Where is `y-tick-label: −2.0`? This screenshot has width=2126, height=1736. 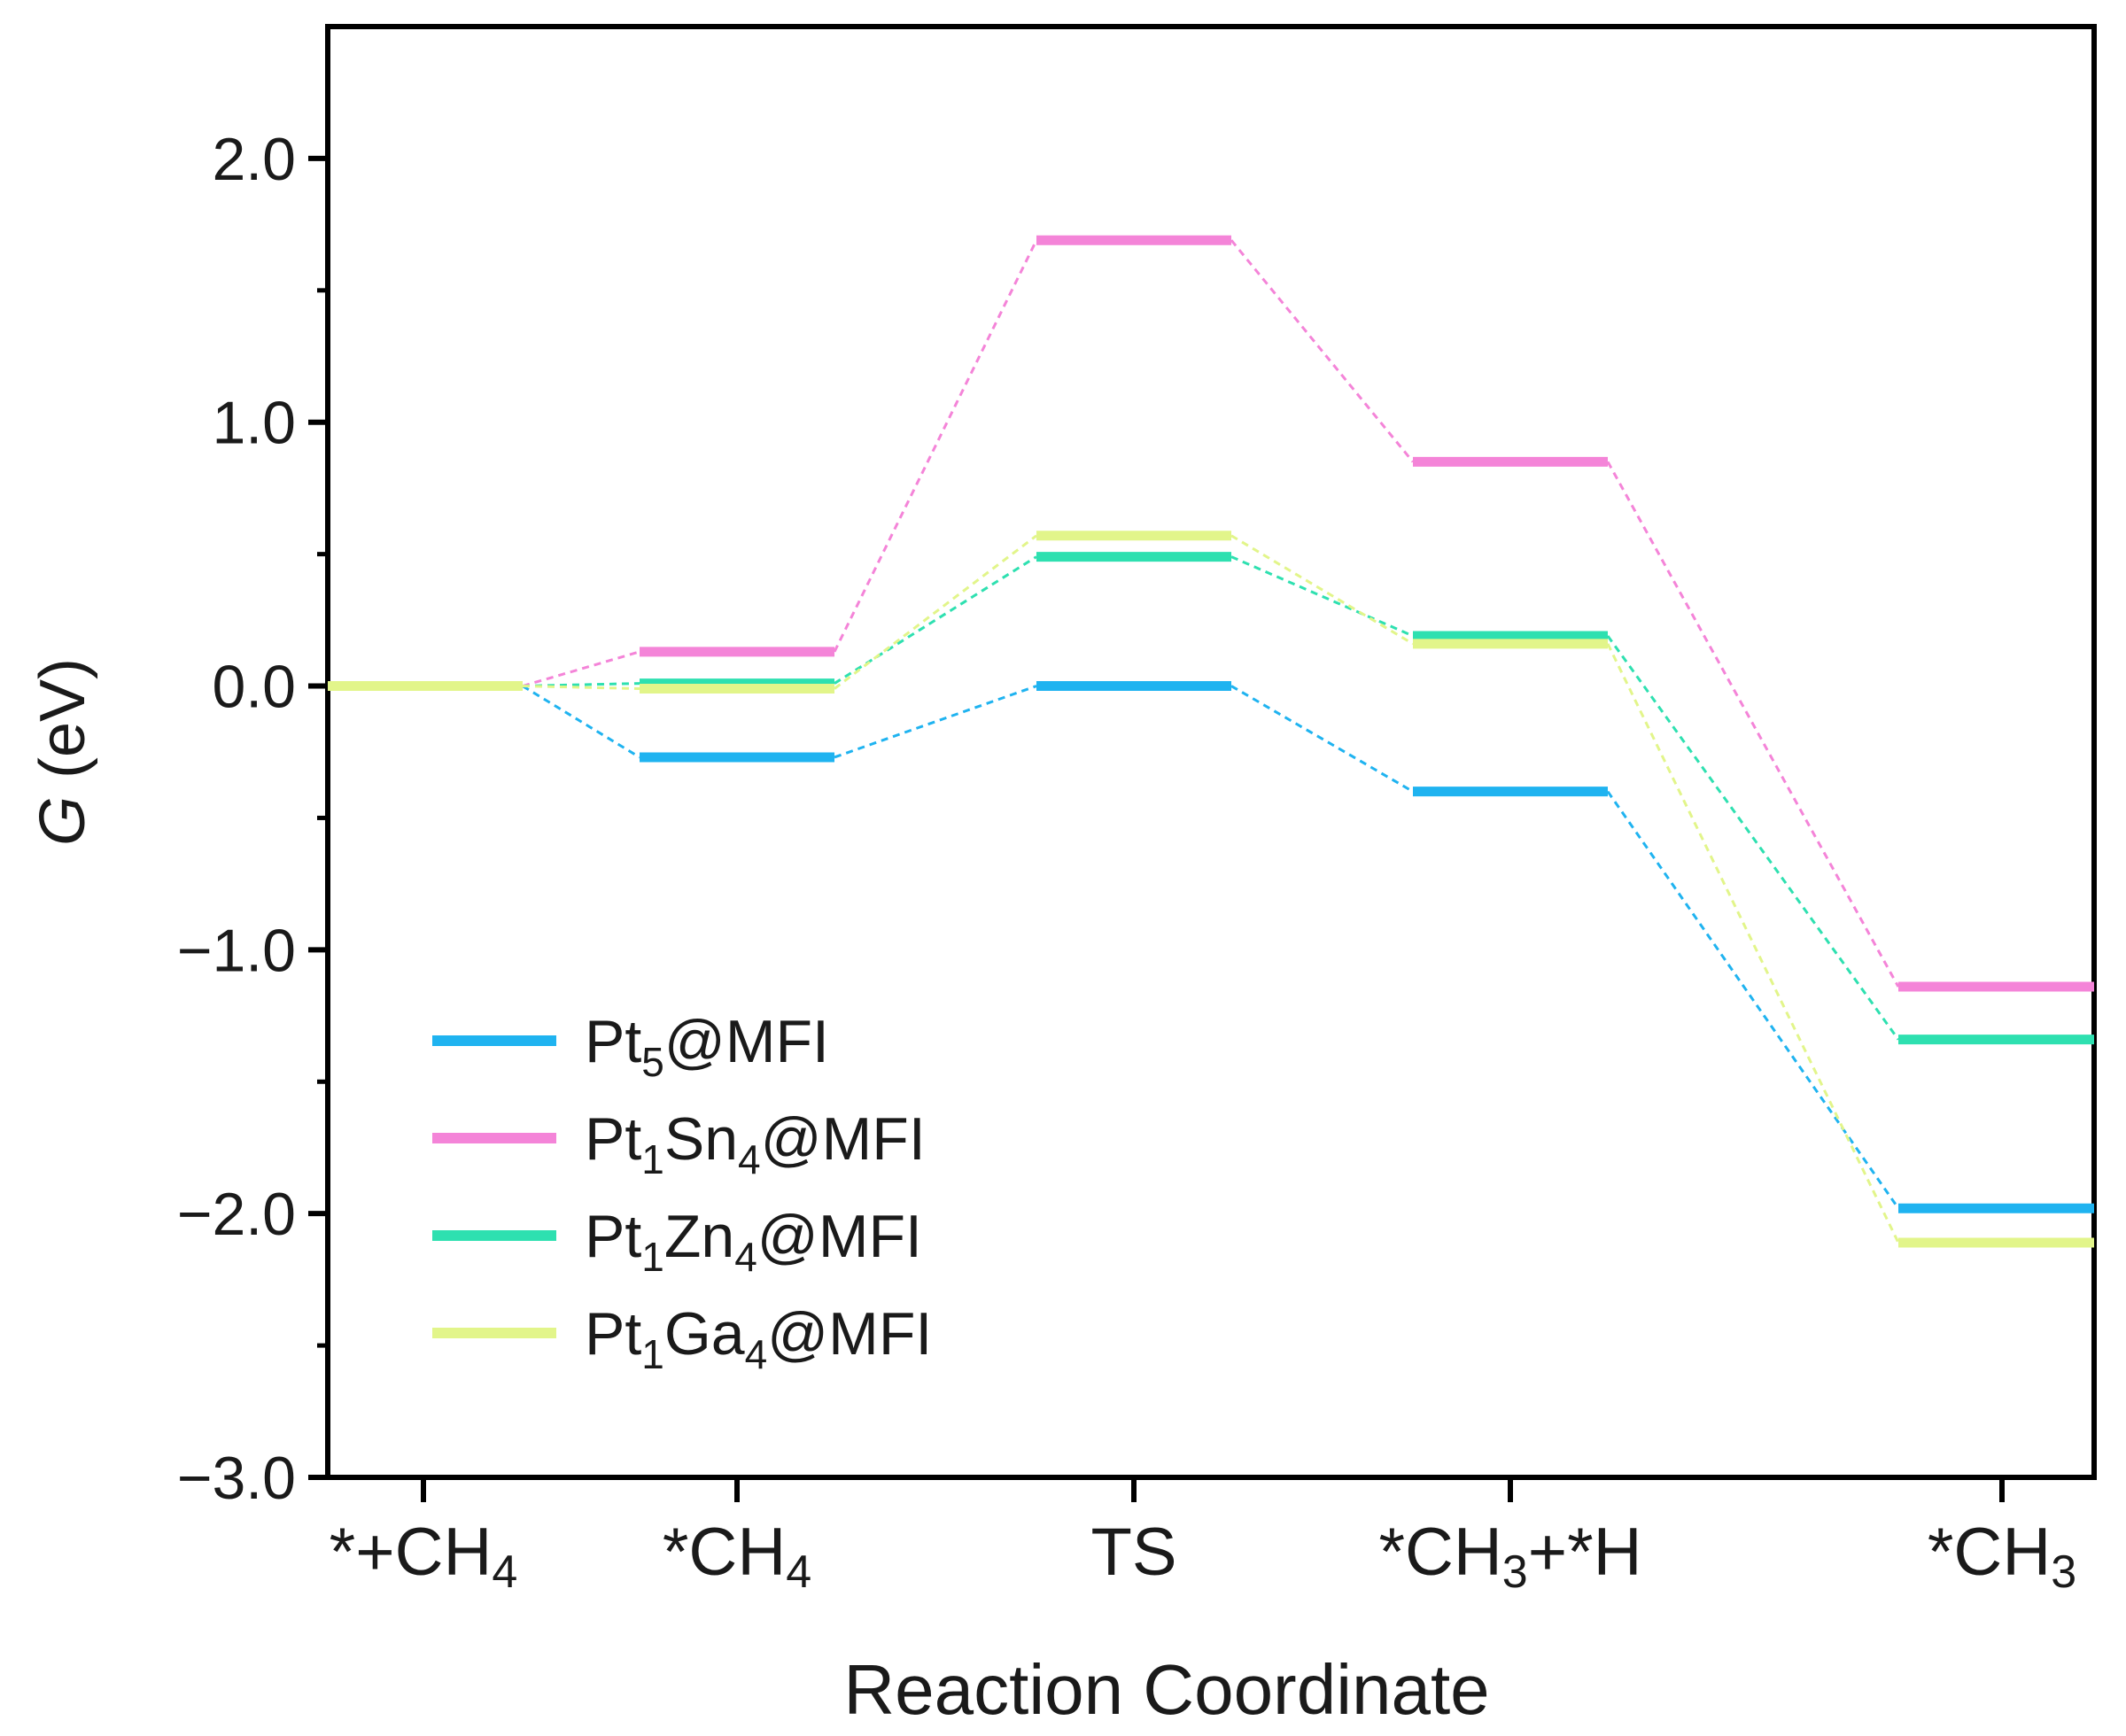 y-tick-label: −2.0 is located at coordinates (237, 1214).